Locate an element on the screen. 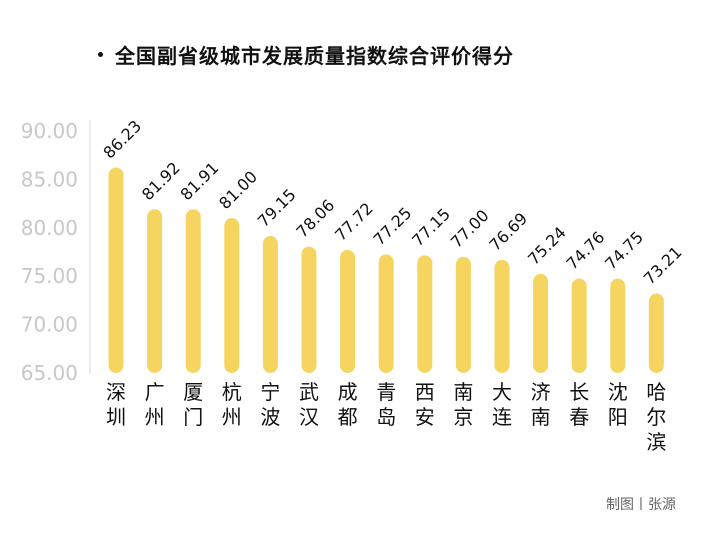  credit-text: 制图丨张源 is located at coordinates (641, 505).